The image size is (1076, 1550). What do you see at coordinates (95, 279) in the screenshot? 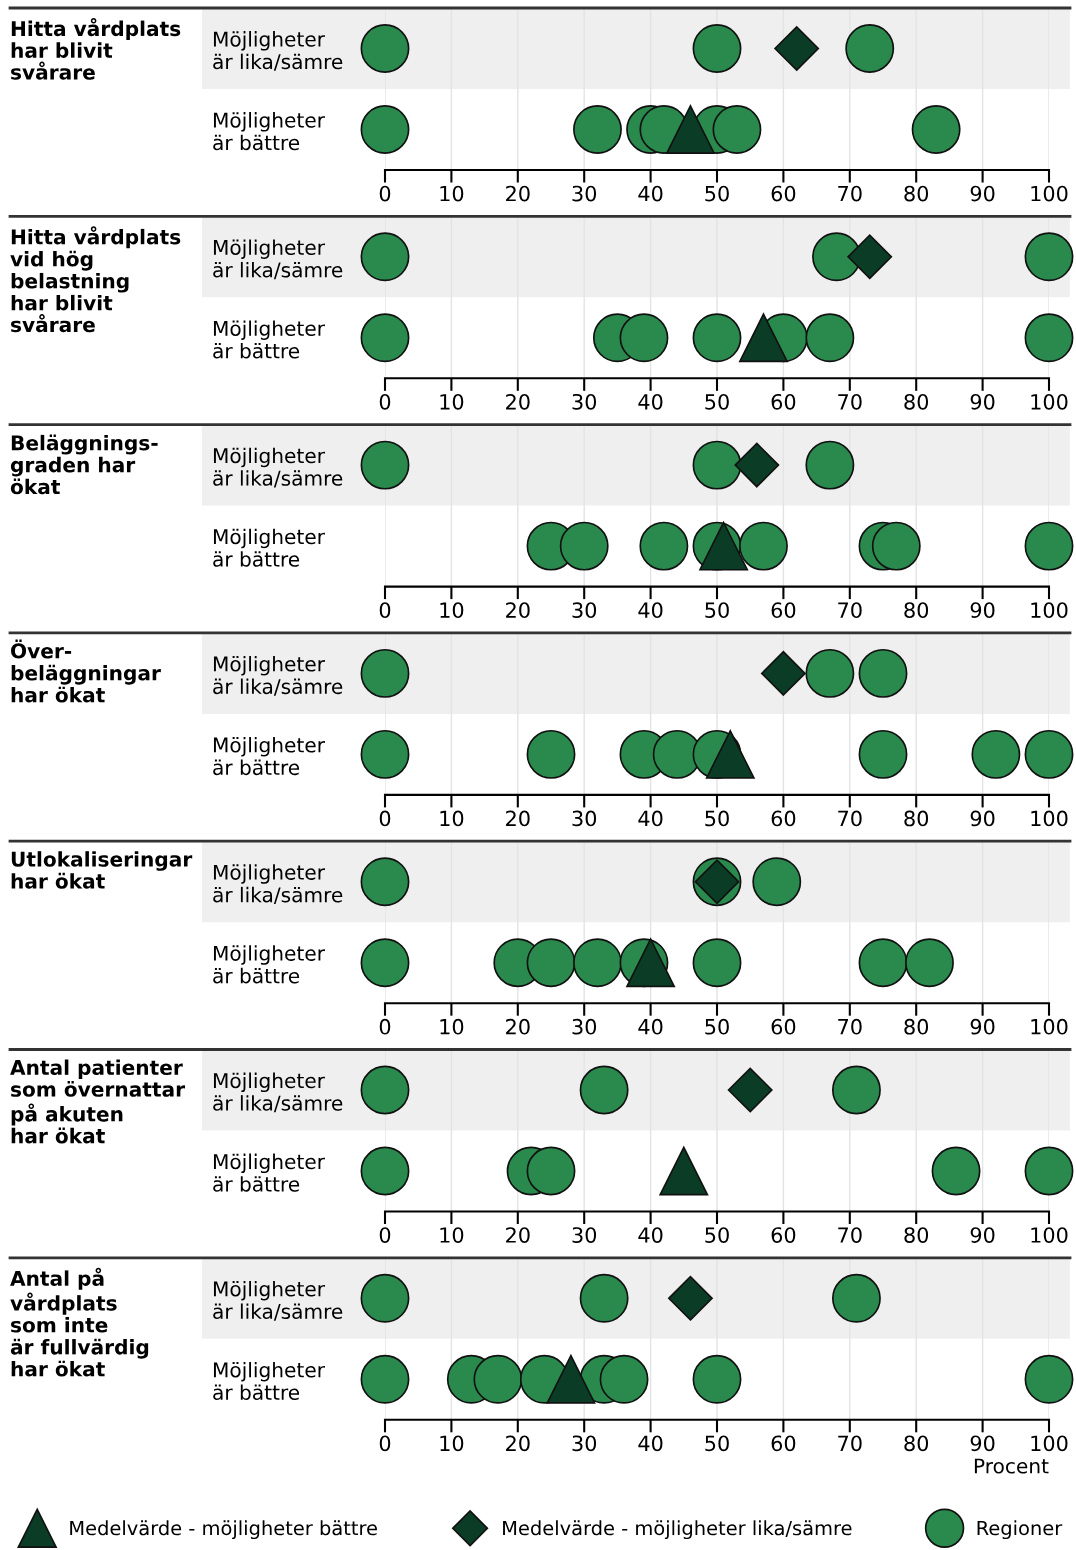
I see `text: Hitta vårdplats vid hög belastning har blivit svårare` at bounding box center [95, 279].